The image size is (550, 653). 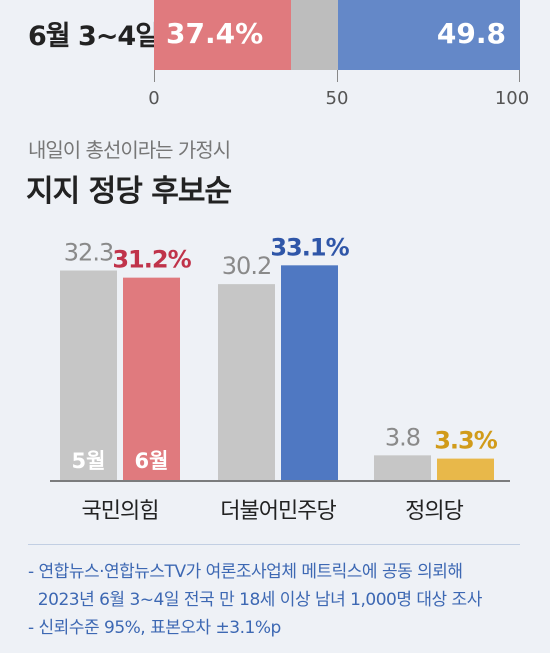 I want to click on series-name-label: 5월, so click(x=89, y=461).